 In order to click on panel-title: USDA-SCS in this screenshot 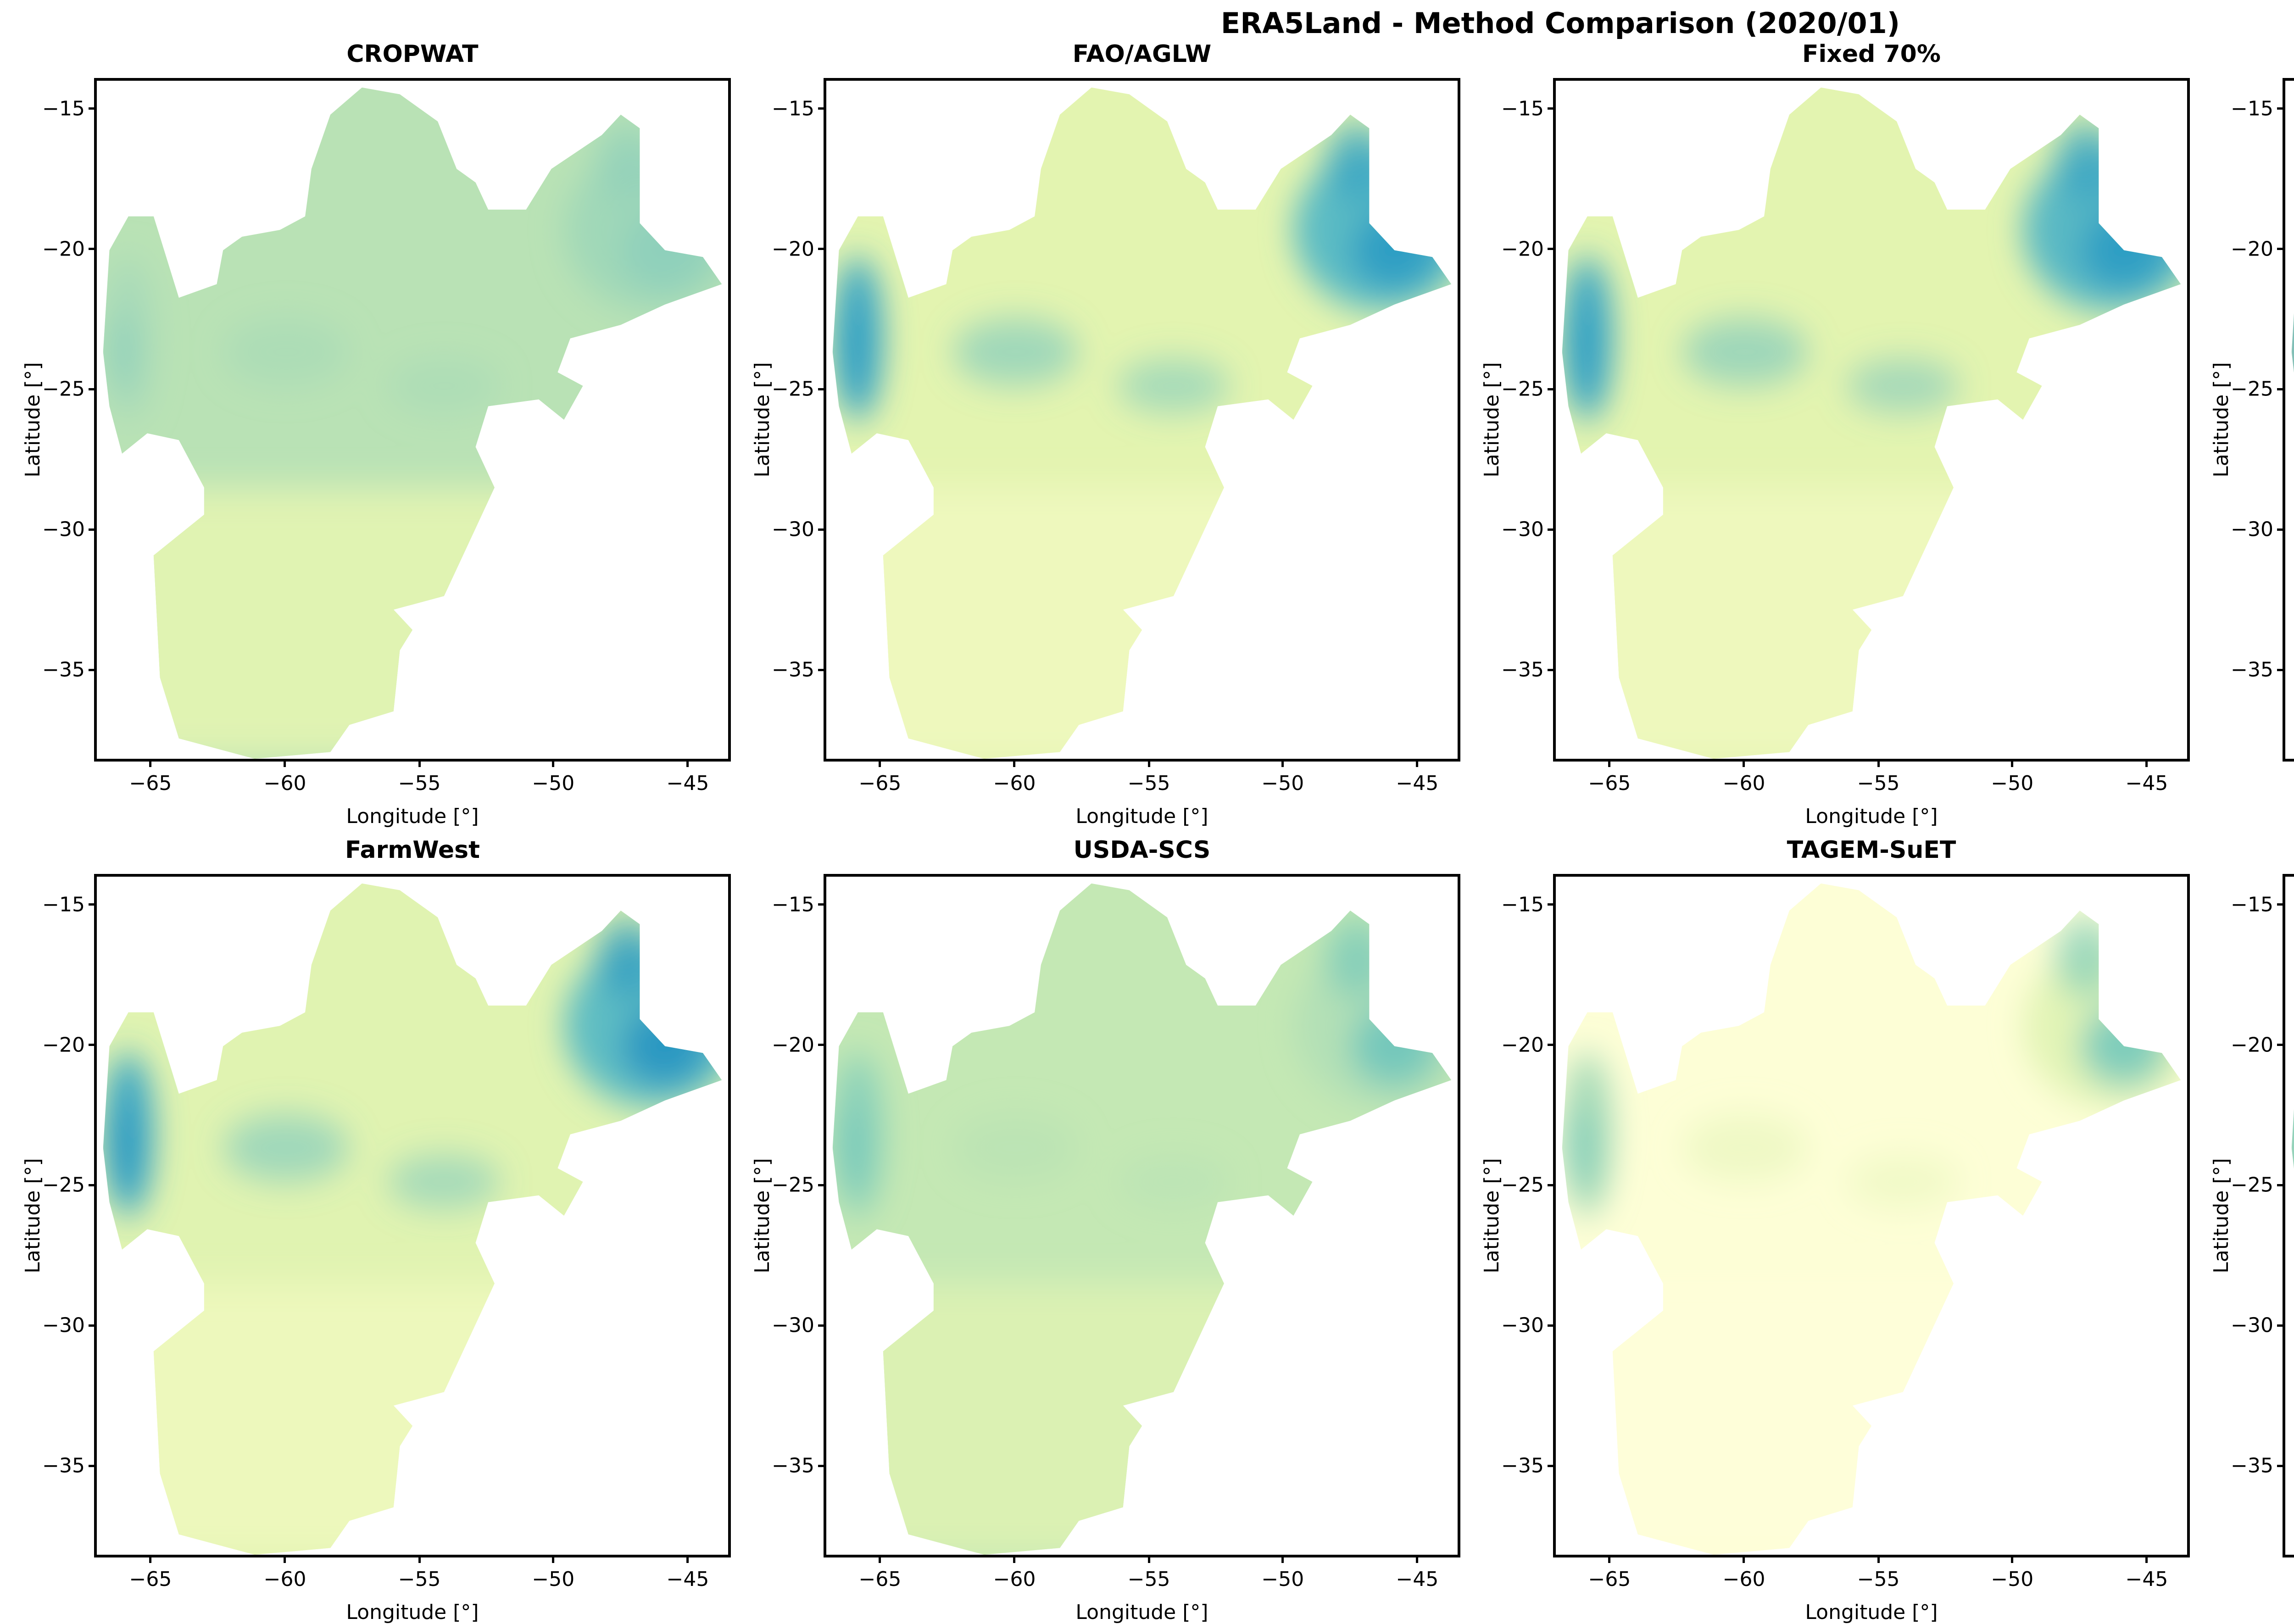, I will do `click(1142, 850)`.